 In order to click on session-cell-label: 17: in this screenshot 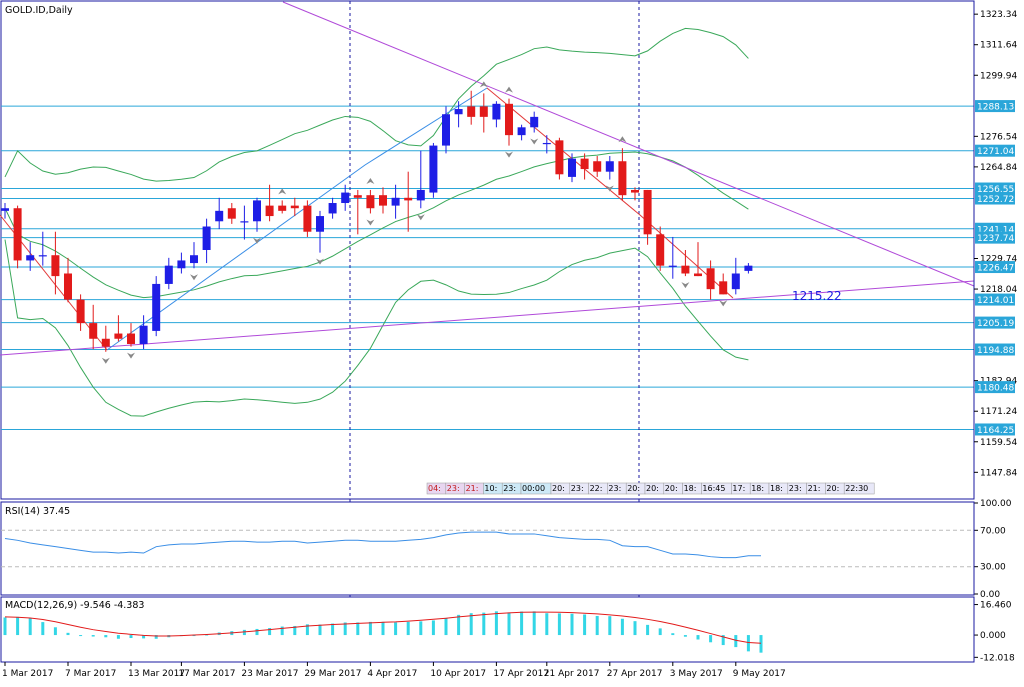, I will do `click(738, 488)`.